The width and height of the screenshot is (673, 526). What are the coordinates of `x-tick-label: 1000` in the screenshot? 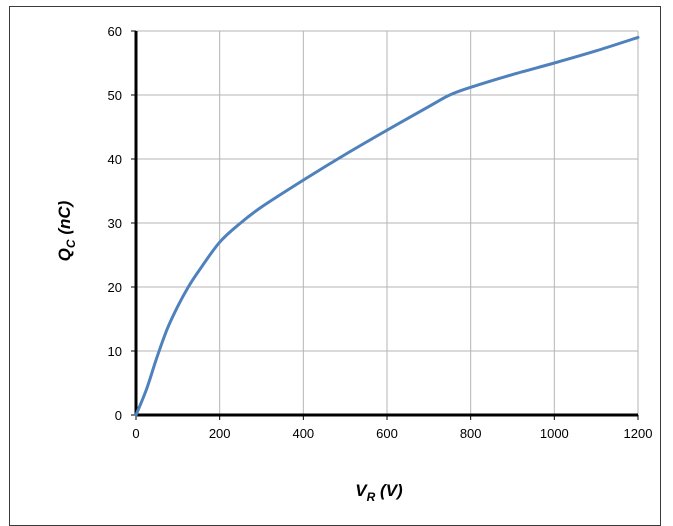 It's located at (554, 433).